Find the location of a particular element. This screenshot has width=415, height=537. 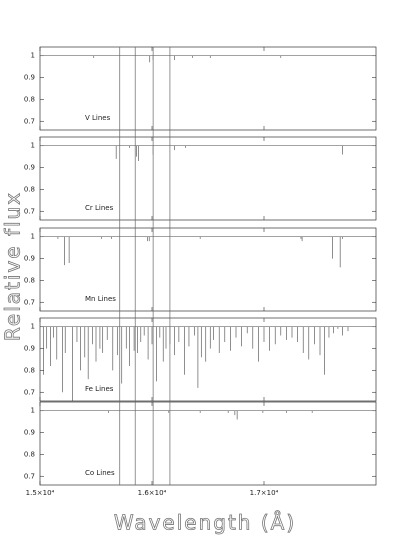

panel-label: Fe Lines is located at coordinates (99, 389).